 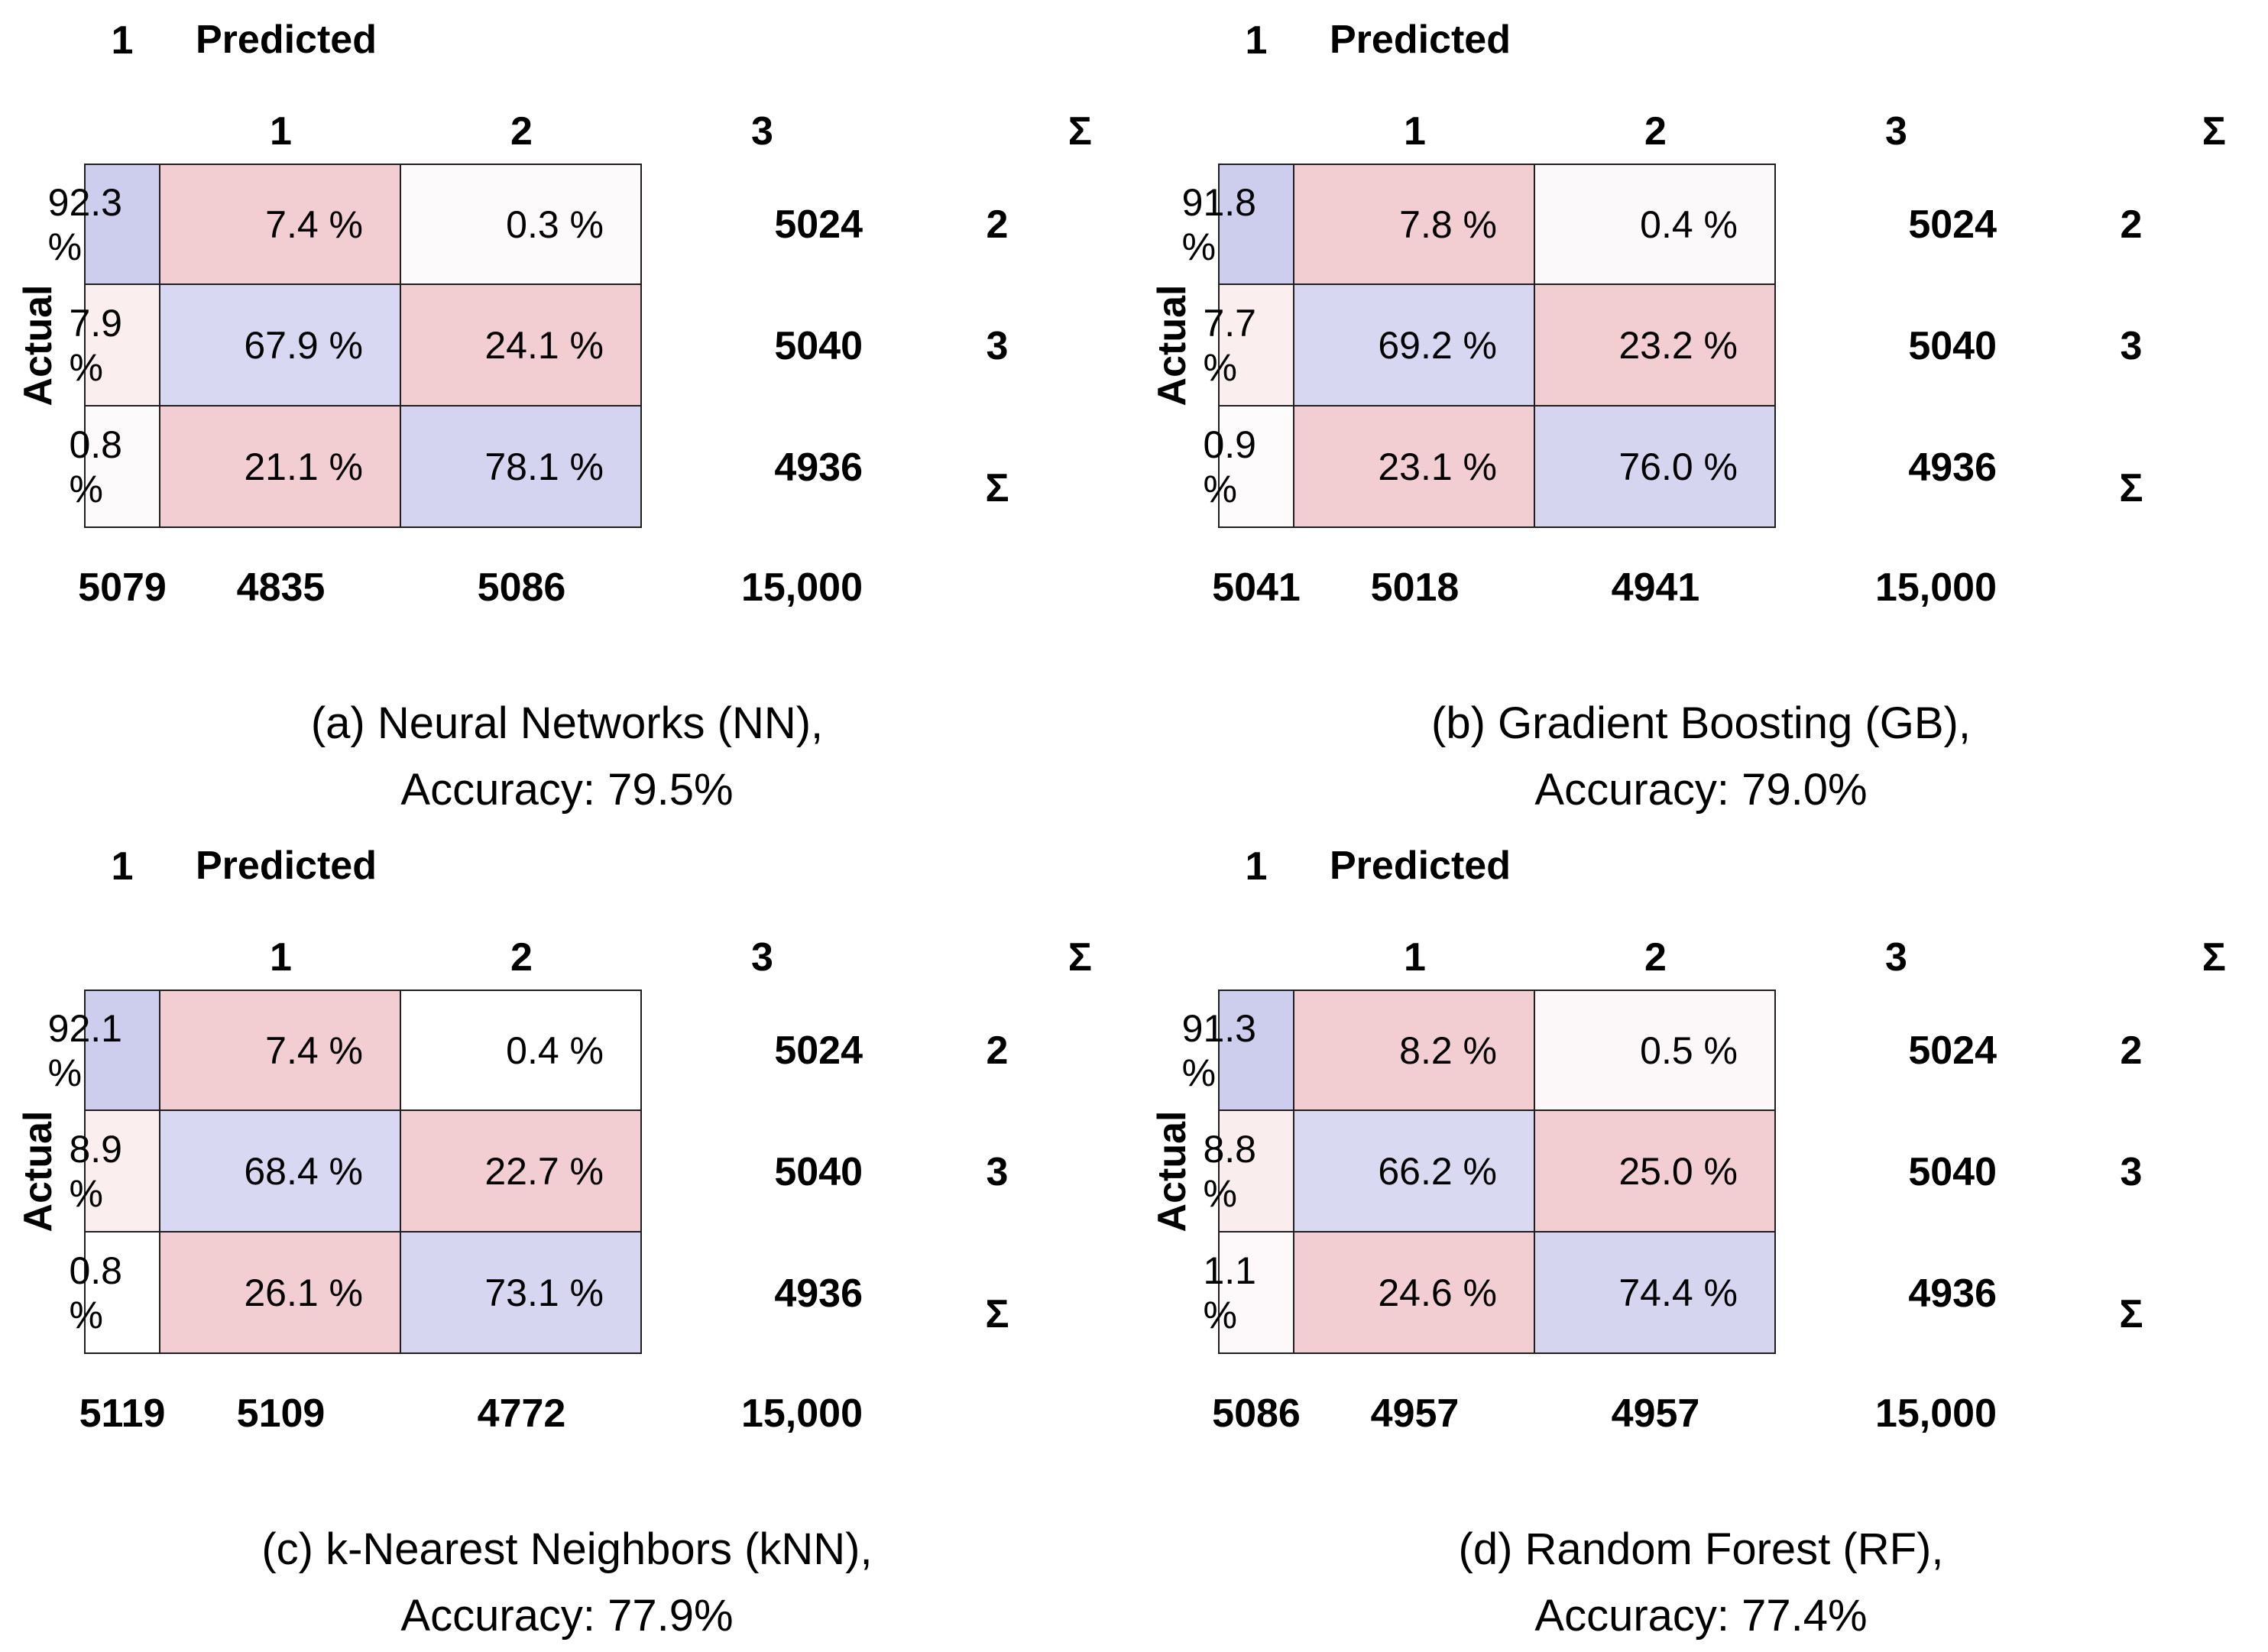 What do you see at coordinates (1415, 467) in the screenshot?
I see `matrix-cell: 23.1 %` at bounding box center [1415, 467].